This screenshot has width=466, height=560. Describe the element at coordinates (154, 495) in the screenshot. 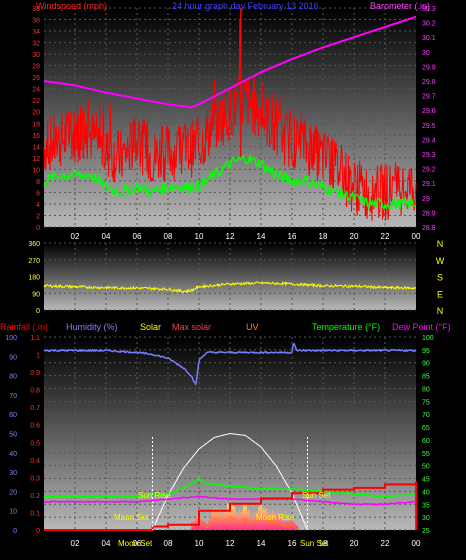

I see `sun-moon-annotation: Sun Rise` at that location.